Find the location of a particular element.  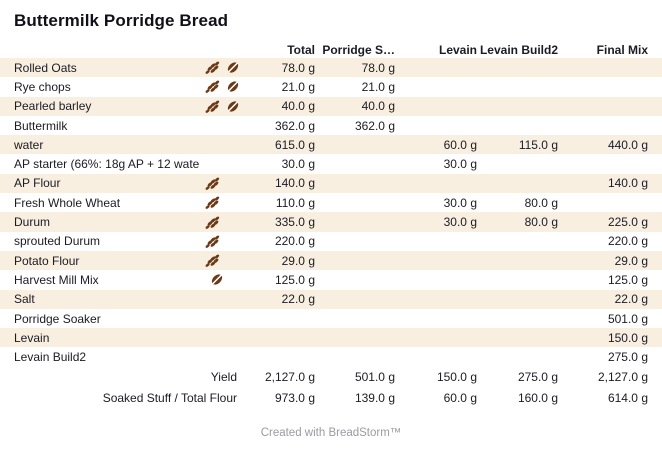

qty-total: 362.0 g is located at coordinates (294, 125).